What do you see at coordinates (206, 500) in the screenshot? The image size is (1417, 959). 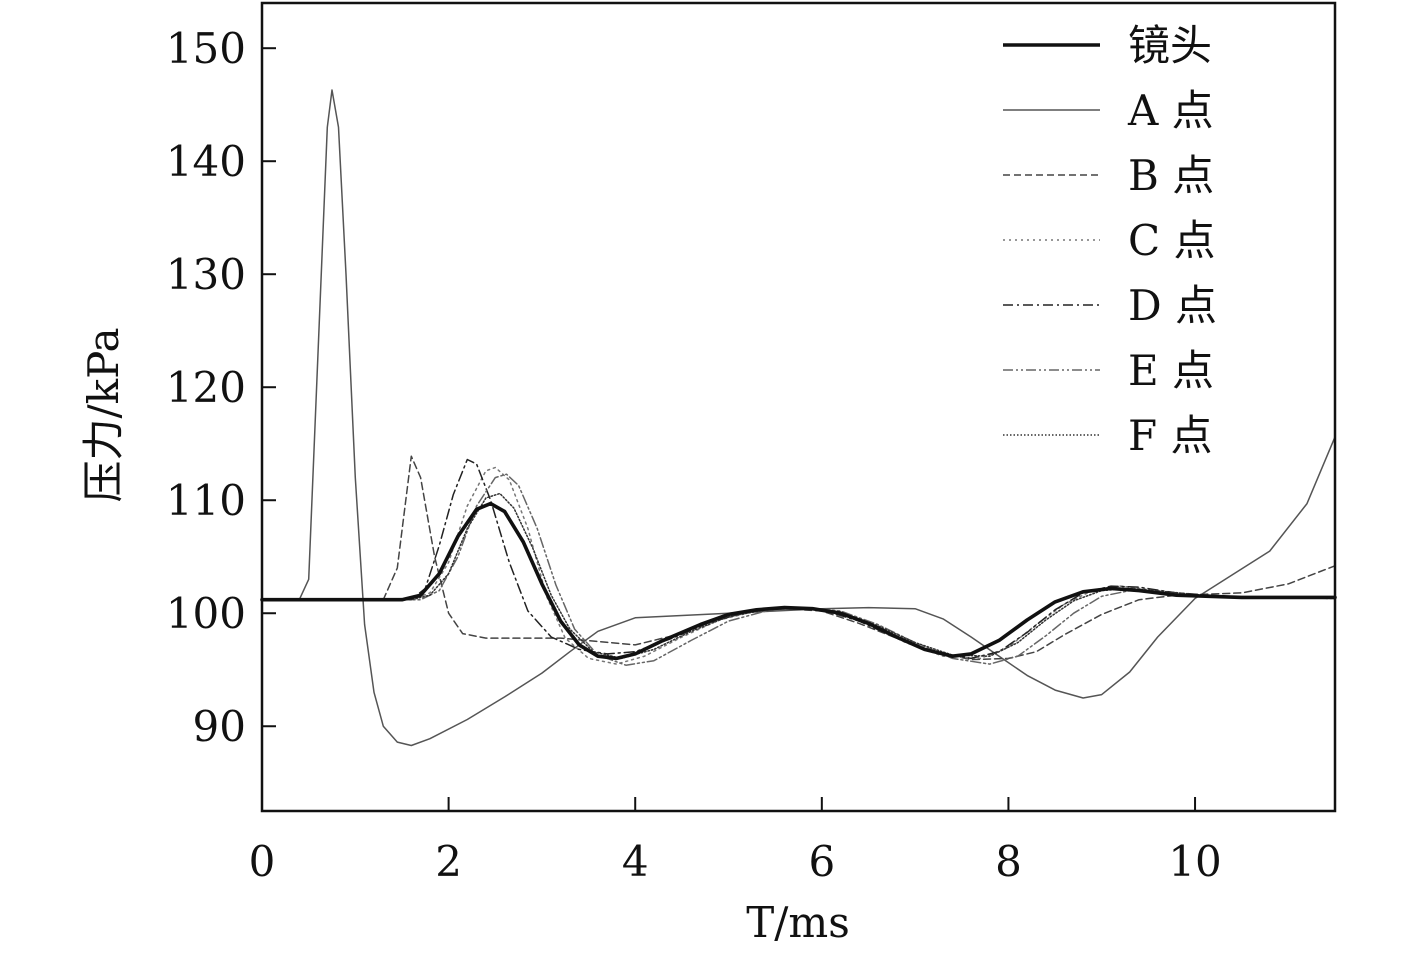 I see `y-tick-label: 110` at bounding box center [206, 500].